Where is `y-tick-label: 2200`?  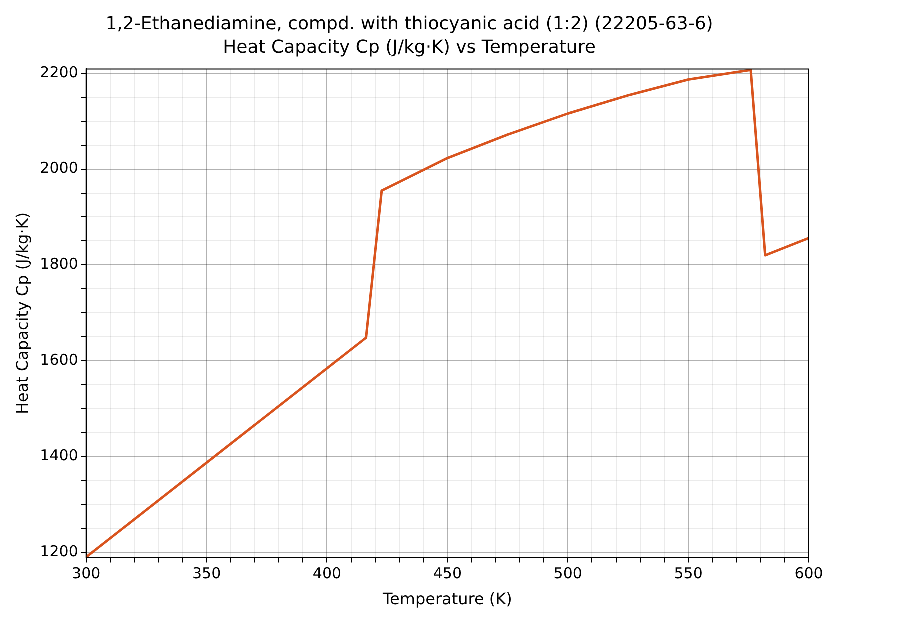 y-tick-label: 2200 is located at coordinates (59, 72).